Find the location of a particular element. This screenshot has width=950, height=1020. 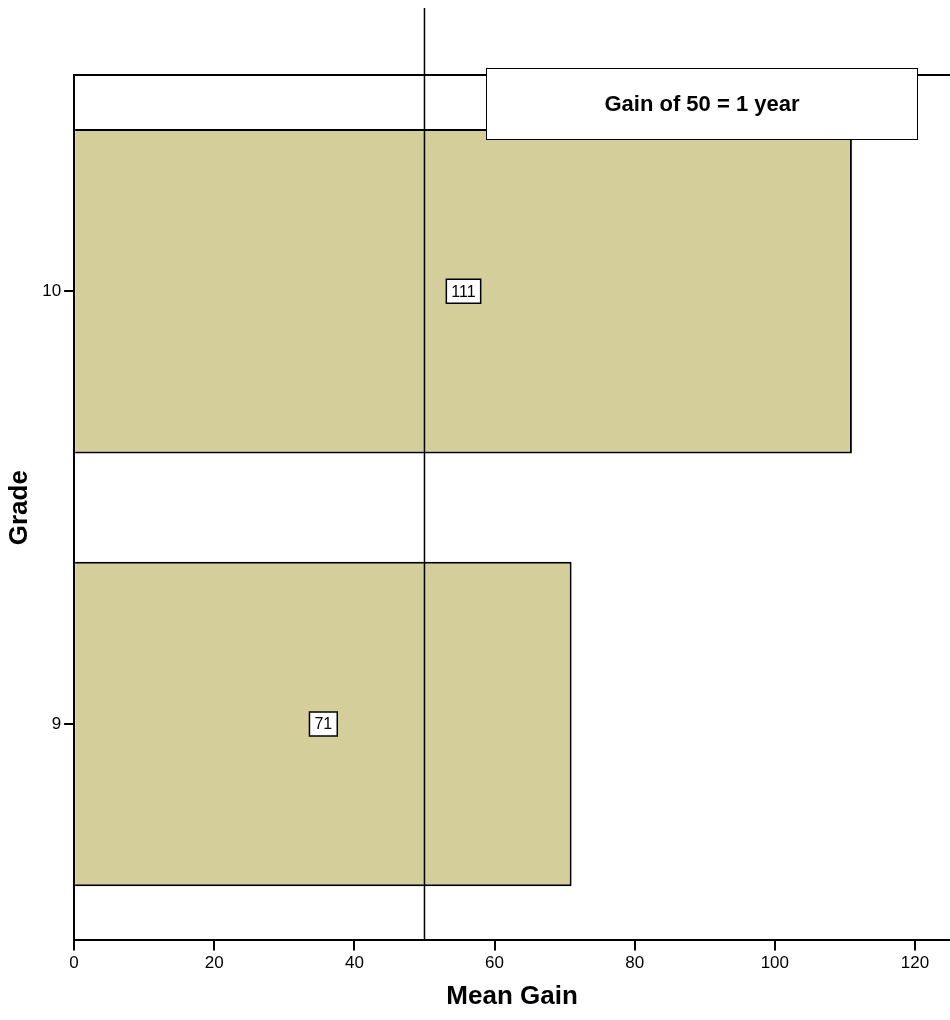

x-tick-label: 20 is located at coordinates (214, 963).